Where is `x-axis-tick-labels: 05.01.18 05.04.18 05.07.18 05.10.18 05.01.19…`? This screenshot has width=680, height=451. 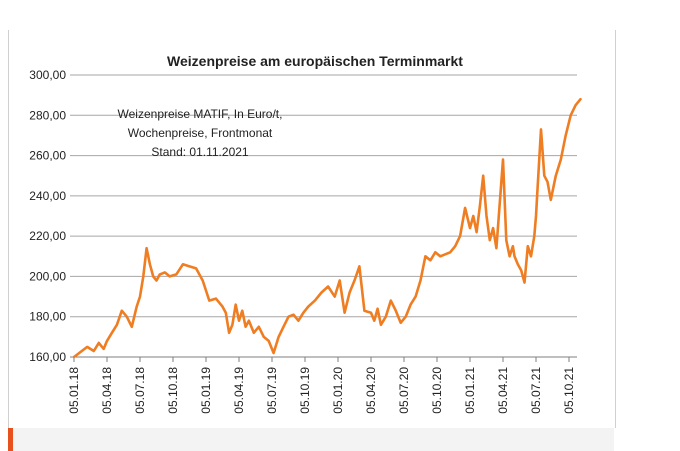
x-axis-tick-labels: 05.01.18 05.04.18 05.07.18 05.10.18 05.01.19… is located at coordinates (321, 390).